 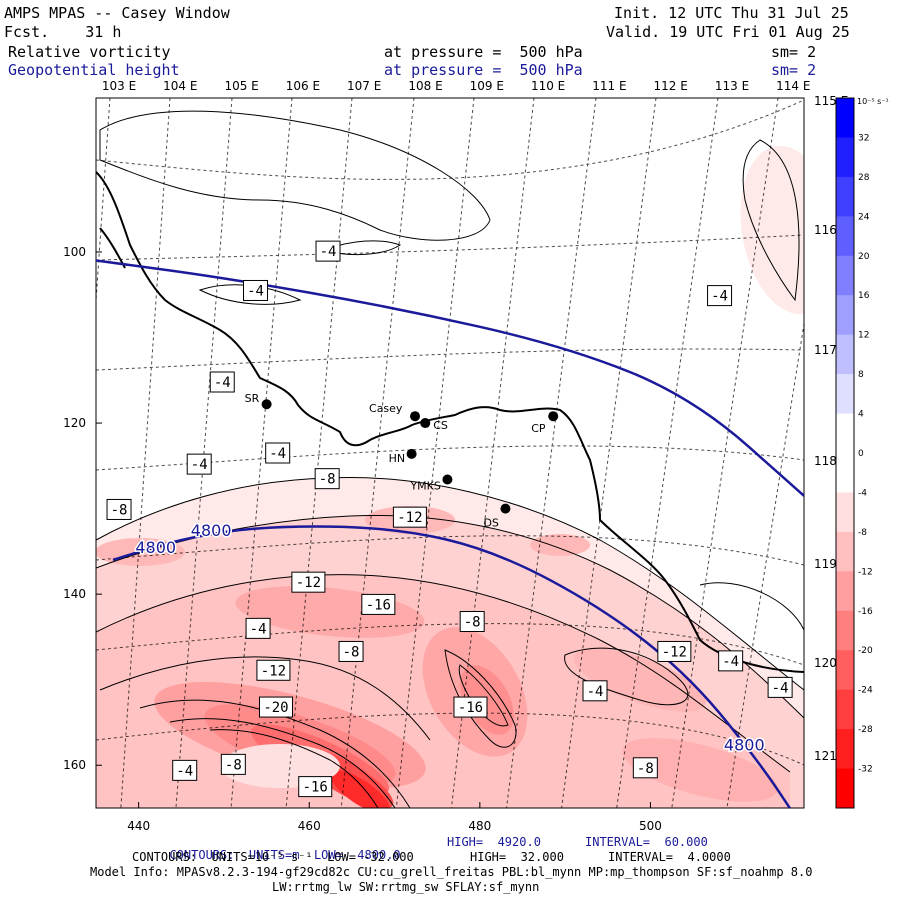 What do you see at coordinates (285, 855) in the screenshot?
I see `footer-height-label: CONTOURS: UNITS=m LOW= 4800.0` at bounding box center [285, 855].